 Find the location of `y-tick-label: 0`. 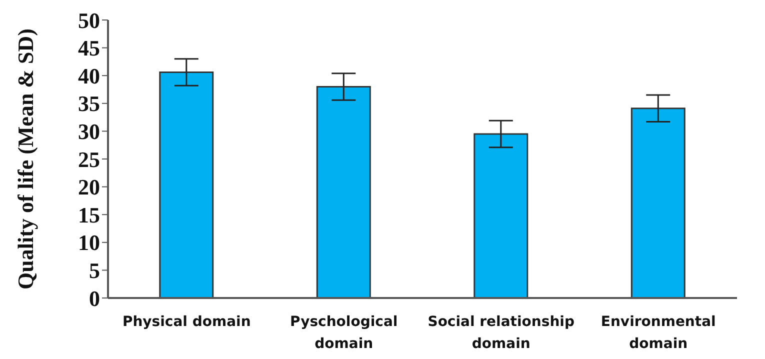

y-tick-label: 0 is located at coordinates (94, 298).